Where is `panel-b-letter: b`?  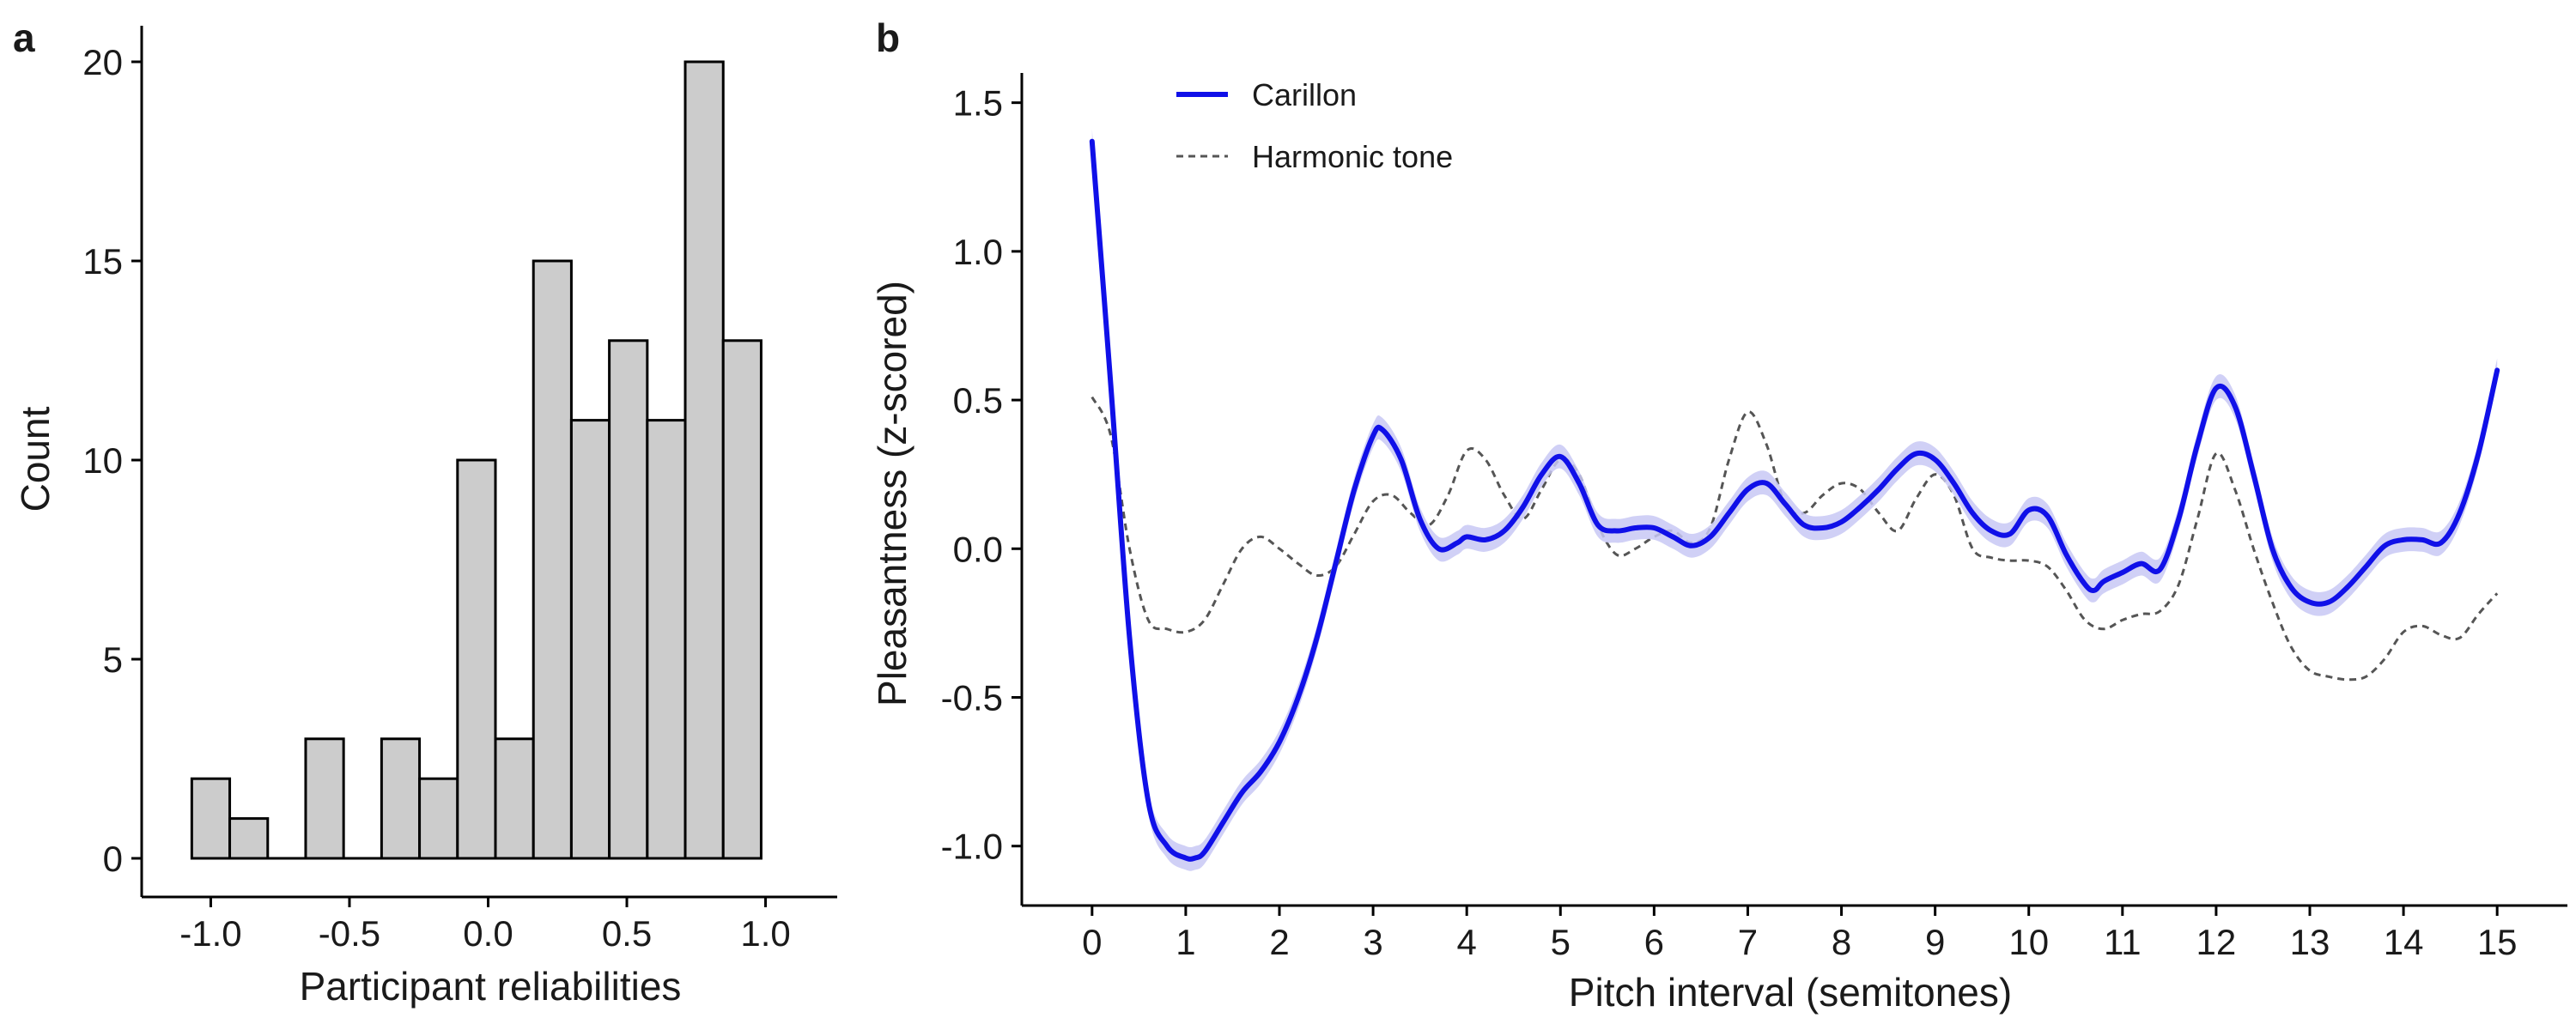 panel-b-letter: b is located at coordinates (888, 37).